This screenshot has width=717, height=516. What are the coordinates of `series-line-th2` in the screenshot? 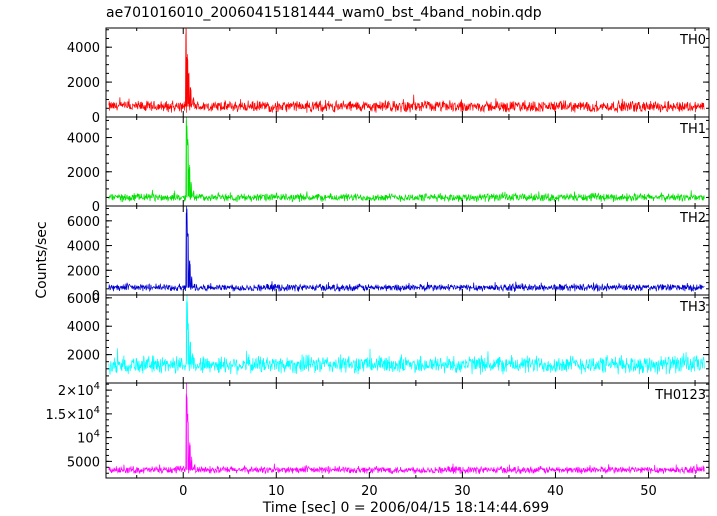 It's located at (406, 249).